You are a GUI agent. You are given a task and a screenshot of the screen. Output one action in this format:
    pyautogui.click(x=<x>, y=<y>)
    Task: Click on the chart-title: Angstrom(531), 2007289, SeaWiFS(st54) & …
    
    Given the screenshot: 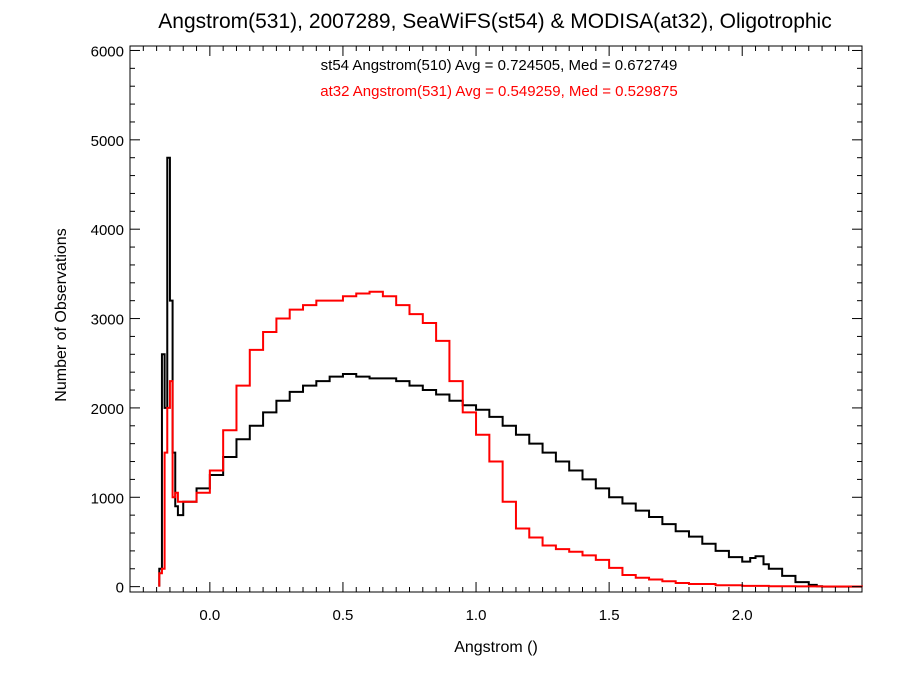 What is the action you would take?
    pyautogui.click(x=494, y=21)
    